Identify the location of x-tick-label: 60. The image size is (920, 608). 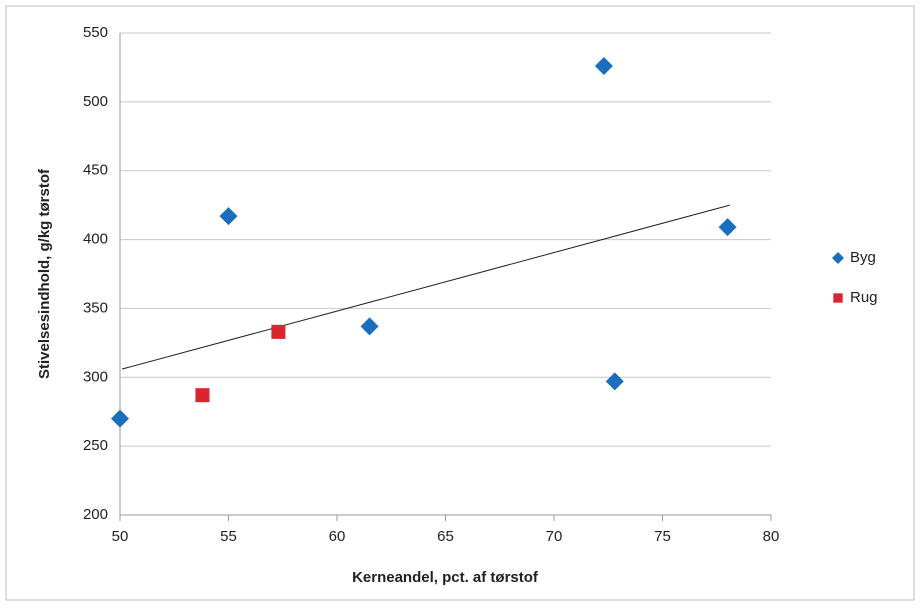
(337, 536).